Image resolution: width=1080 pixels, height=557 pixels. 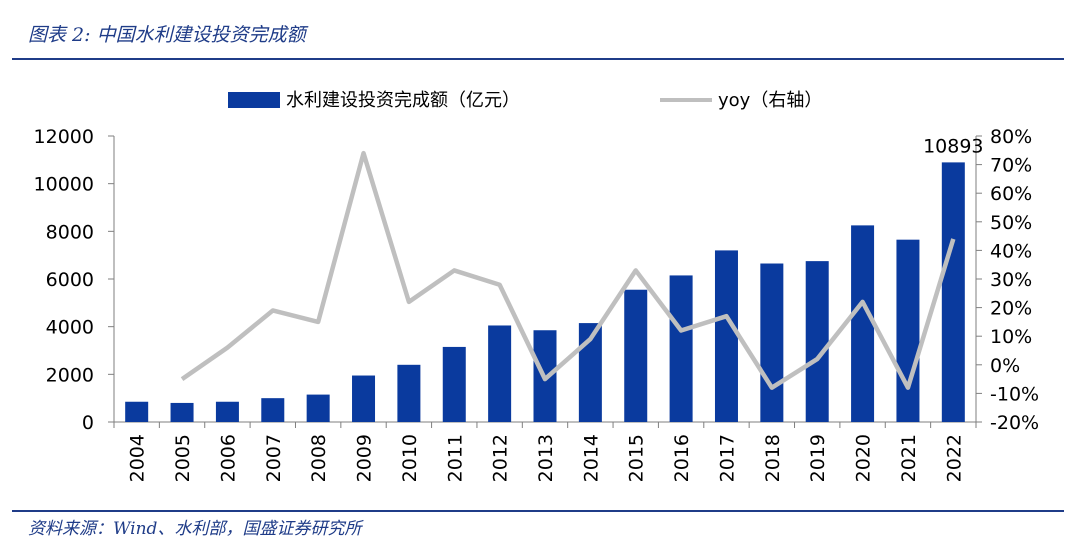 What do you see at coordinates (195, 529) in the screenshot?
I see `source-note: 资料来源：Wind、水利部，国盛证券研究所` at bounding box center [195, 529].